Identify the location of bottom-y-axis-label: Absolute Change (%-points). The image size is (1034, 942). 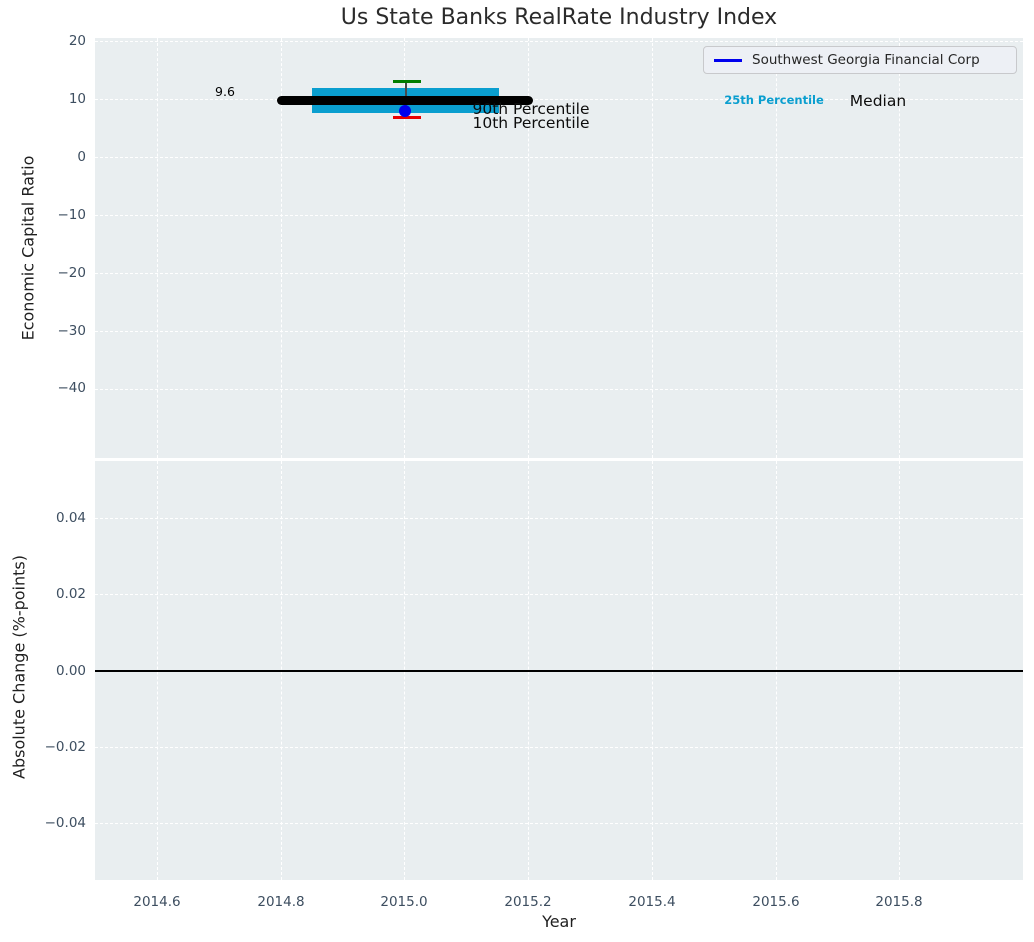
(19, 667).